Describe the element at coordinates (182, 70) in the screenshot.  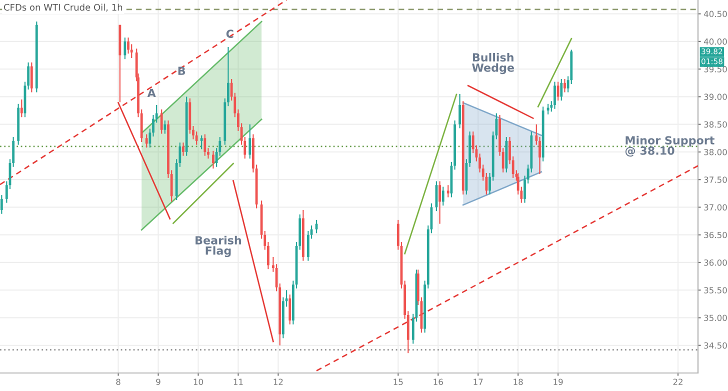
I see `annotation: B` at that location.